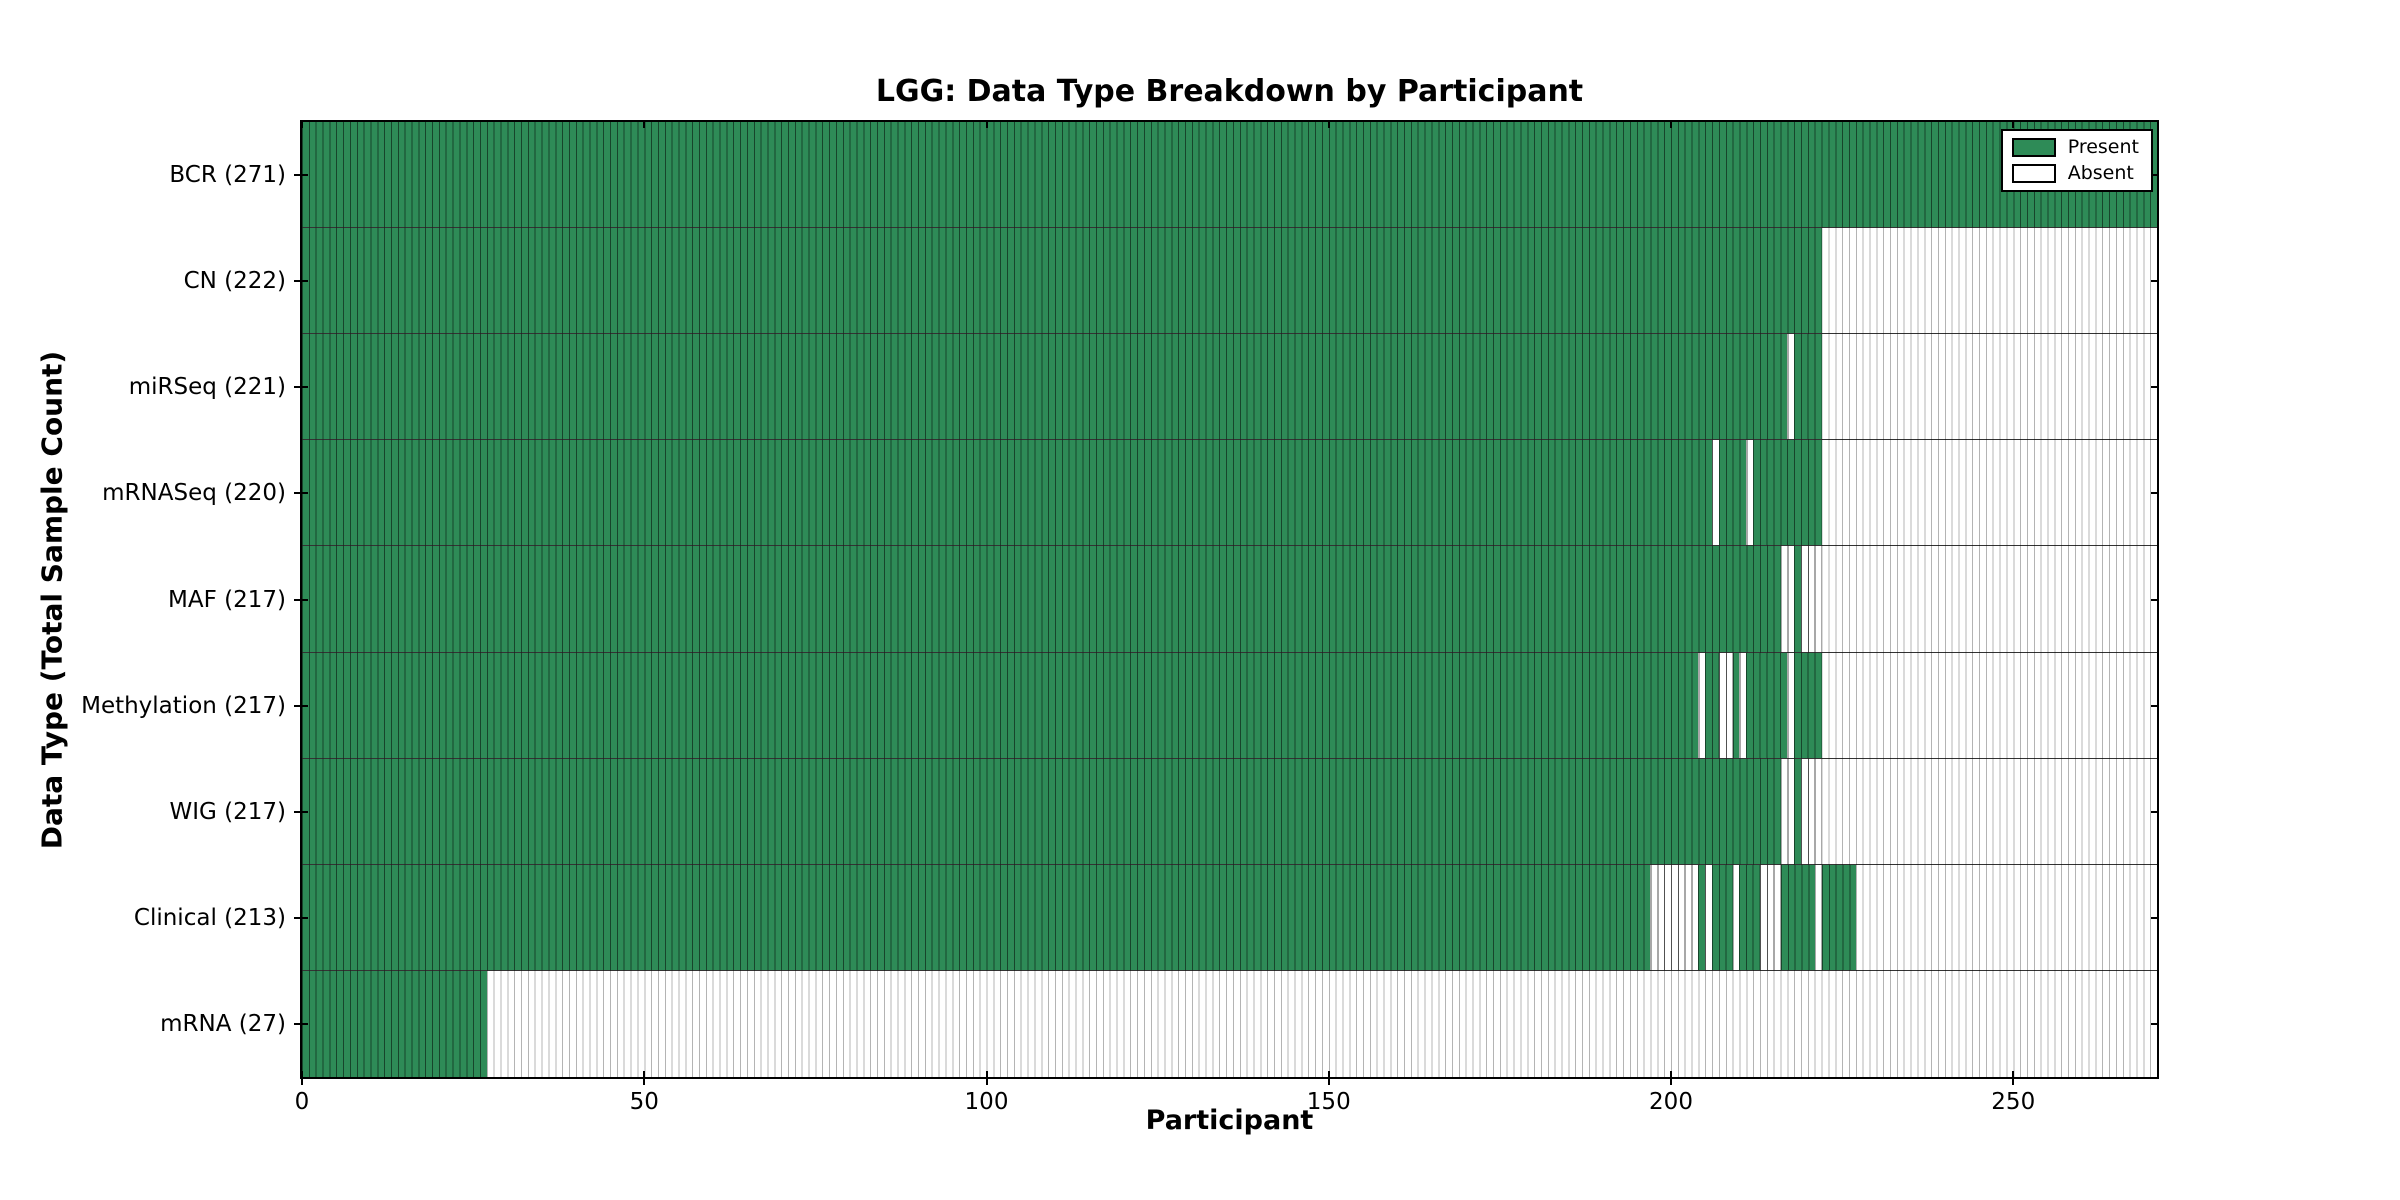 The image size is (2400, 1200). Describe the element at coordinates (1229, 1023) in the screenshot. I see `row-mRNA` at that location.